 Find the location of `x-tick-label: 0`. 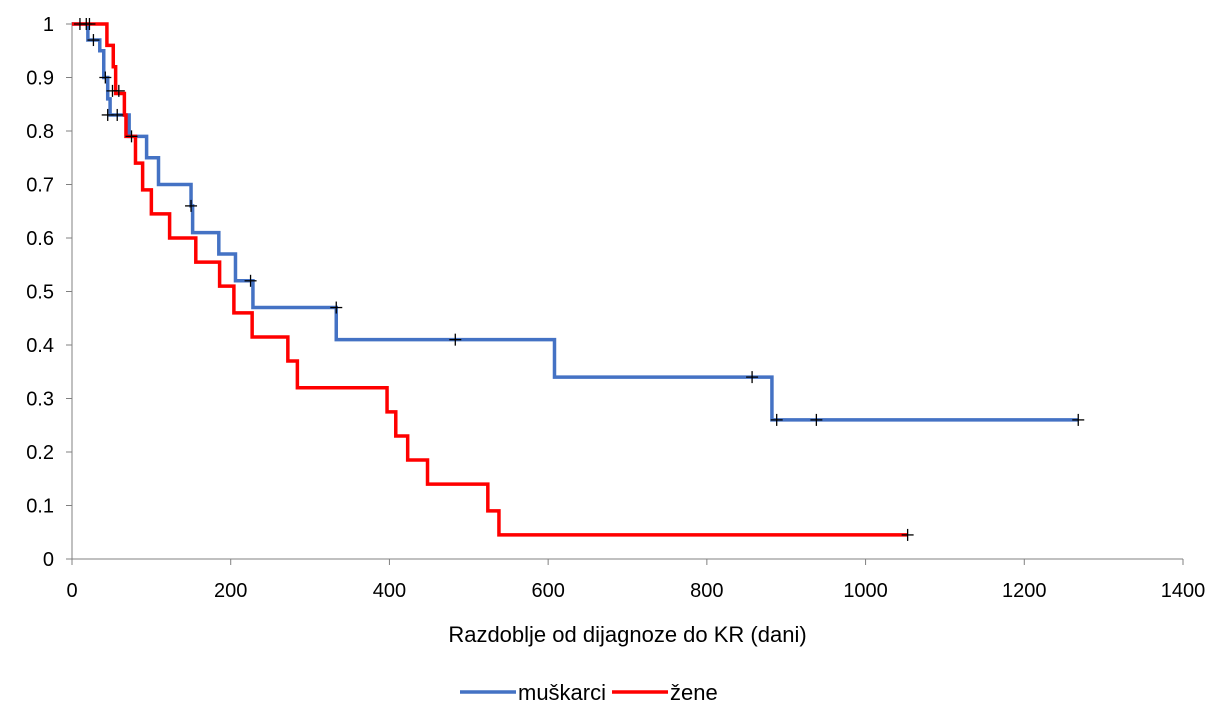

x-tick-label: 0 is located at coordinates (71, 591).